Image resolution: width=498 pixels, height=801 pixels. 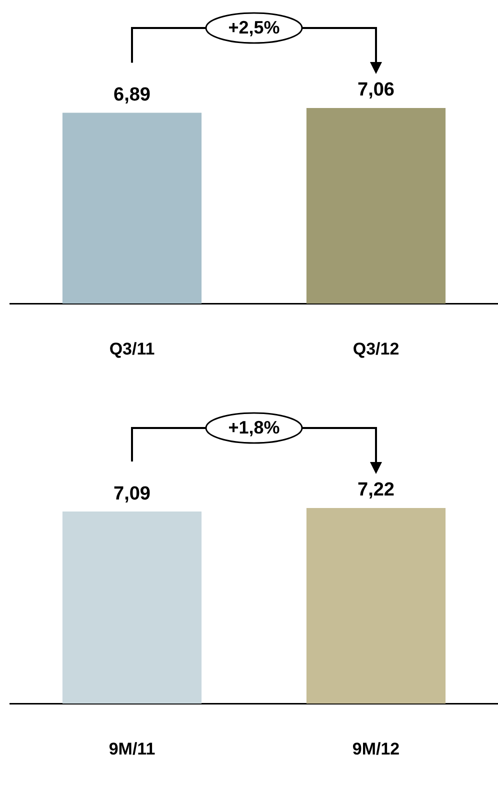 I want to click on x-tick-label: Q3/11, so click(x=132, y=348).